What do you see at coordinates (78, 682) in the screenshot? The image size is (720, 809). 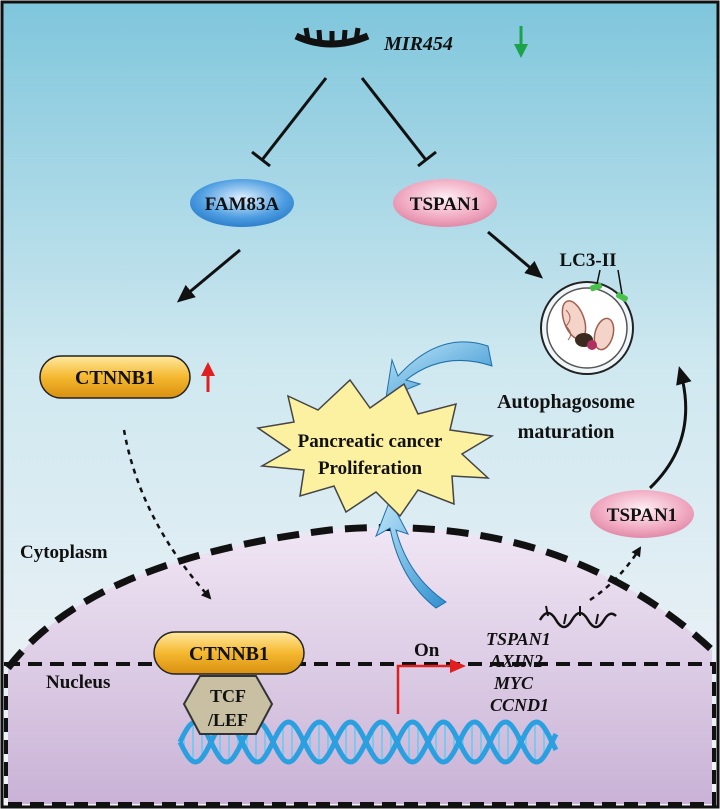 I see `nucleus-label: Nucleus` at bounding box center [78, 682].